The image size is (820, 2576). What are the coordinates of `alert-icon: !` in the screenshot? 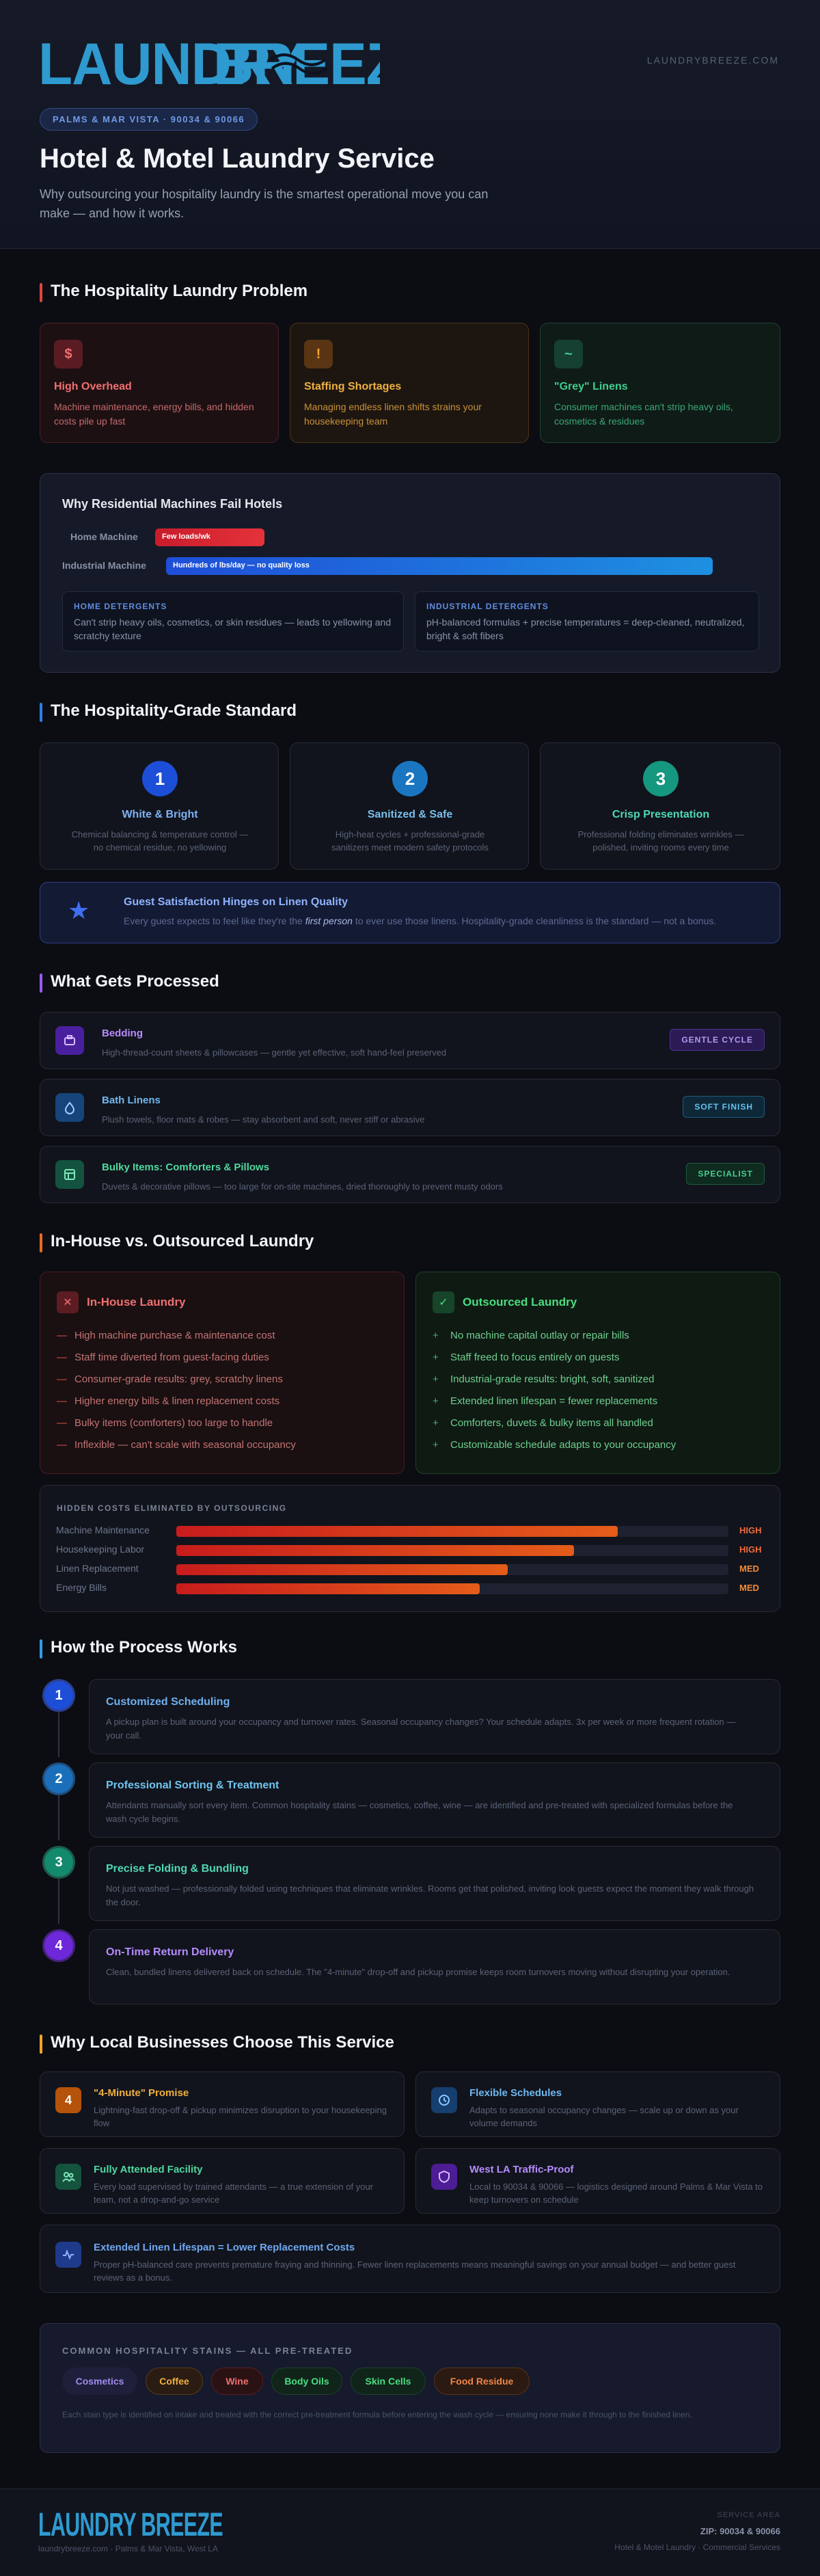 It's located at (318, 354).